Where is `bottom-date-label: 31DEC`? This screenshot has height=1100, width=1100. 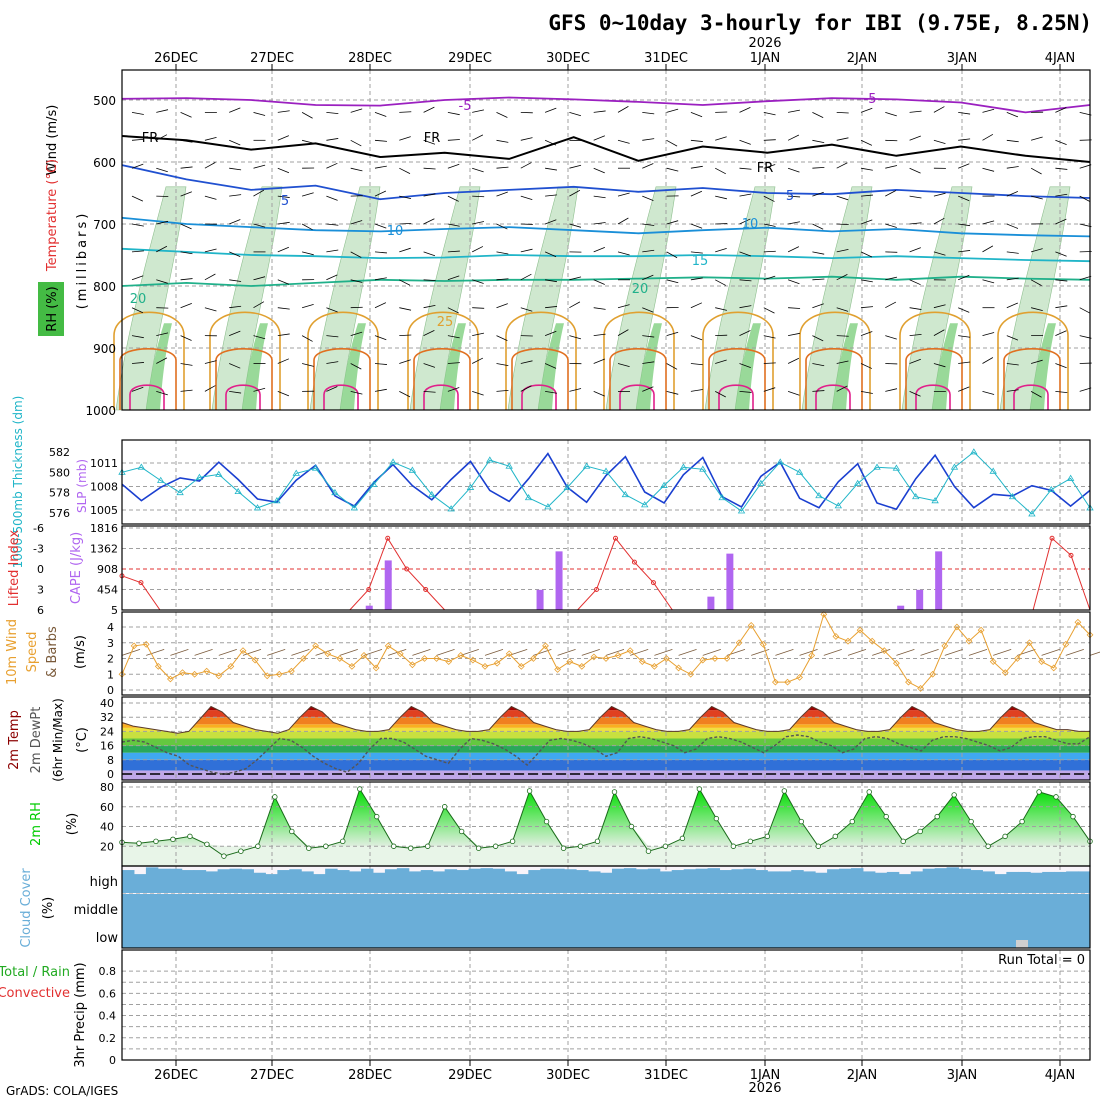 bottom-date-label: 31DEC is located at coordinates (666, 1075).